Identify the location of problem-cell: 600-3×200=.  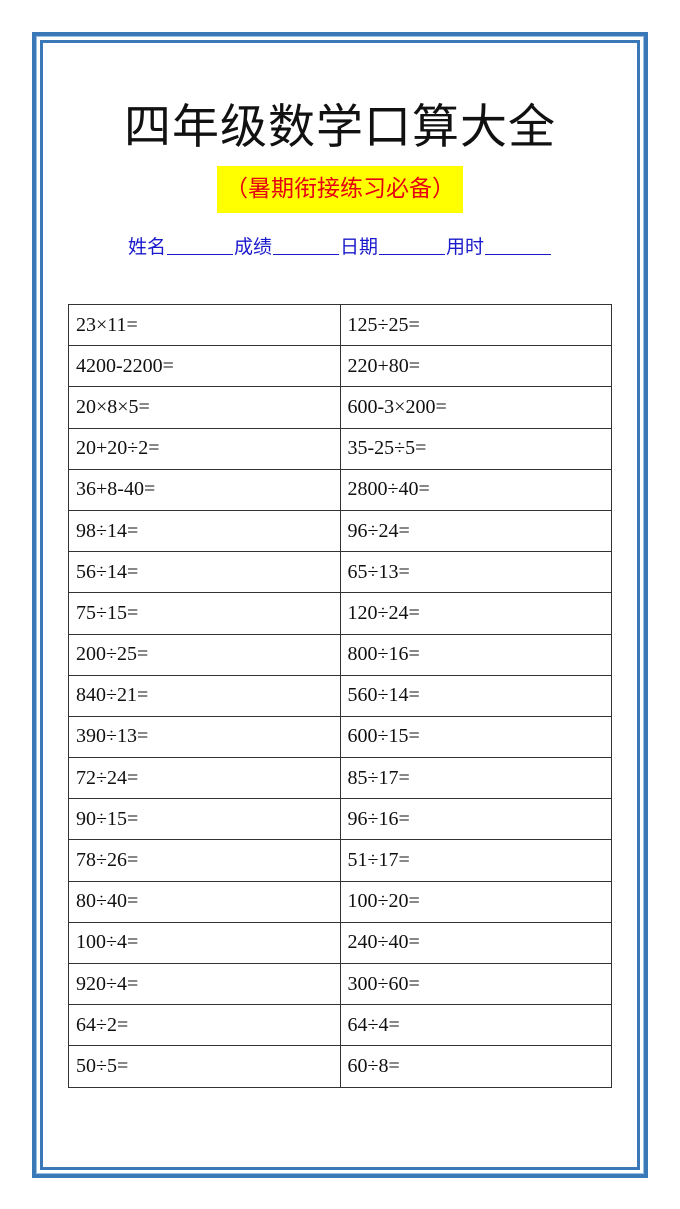
(475, 407).